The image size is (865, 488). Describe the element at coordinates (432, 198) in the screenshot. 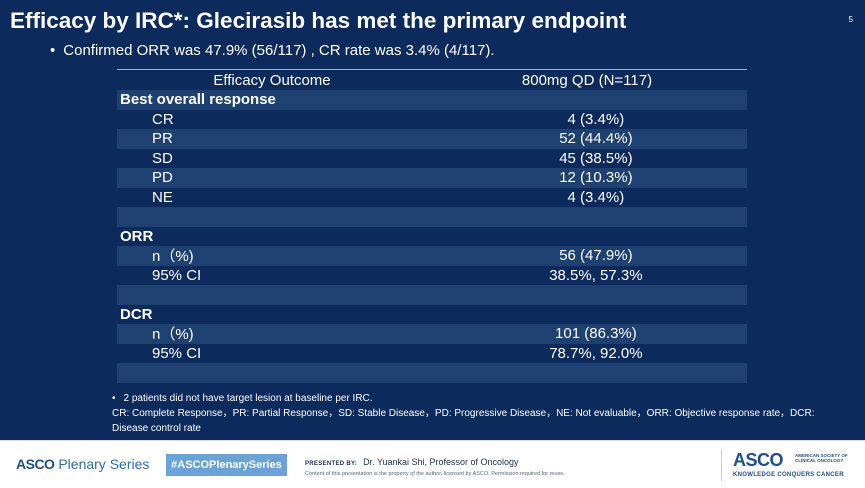

I see `table-row-ne: NE 4 (3.4%)` at that location.